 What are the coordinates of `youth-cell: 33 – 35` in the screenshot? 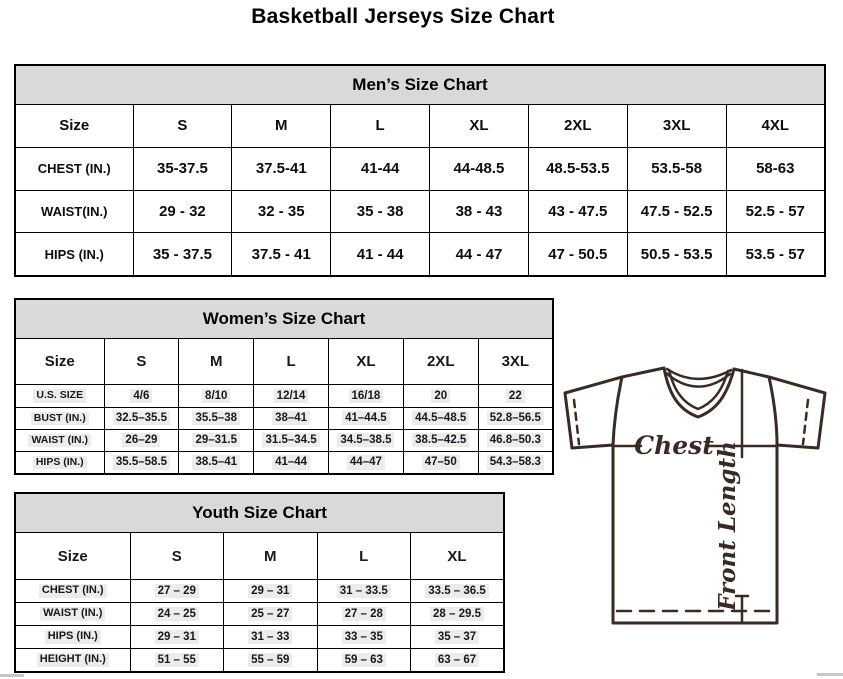 It's located at (363, 637).